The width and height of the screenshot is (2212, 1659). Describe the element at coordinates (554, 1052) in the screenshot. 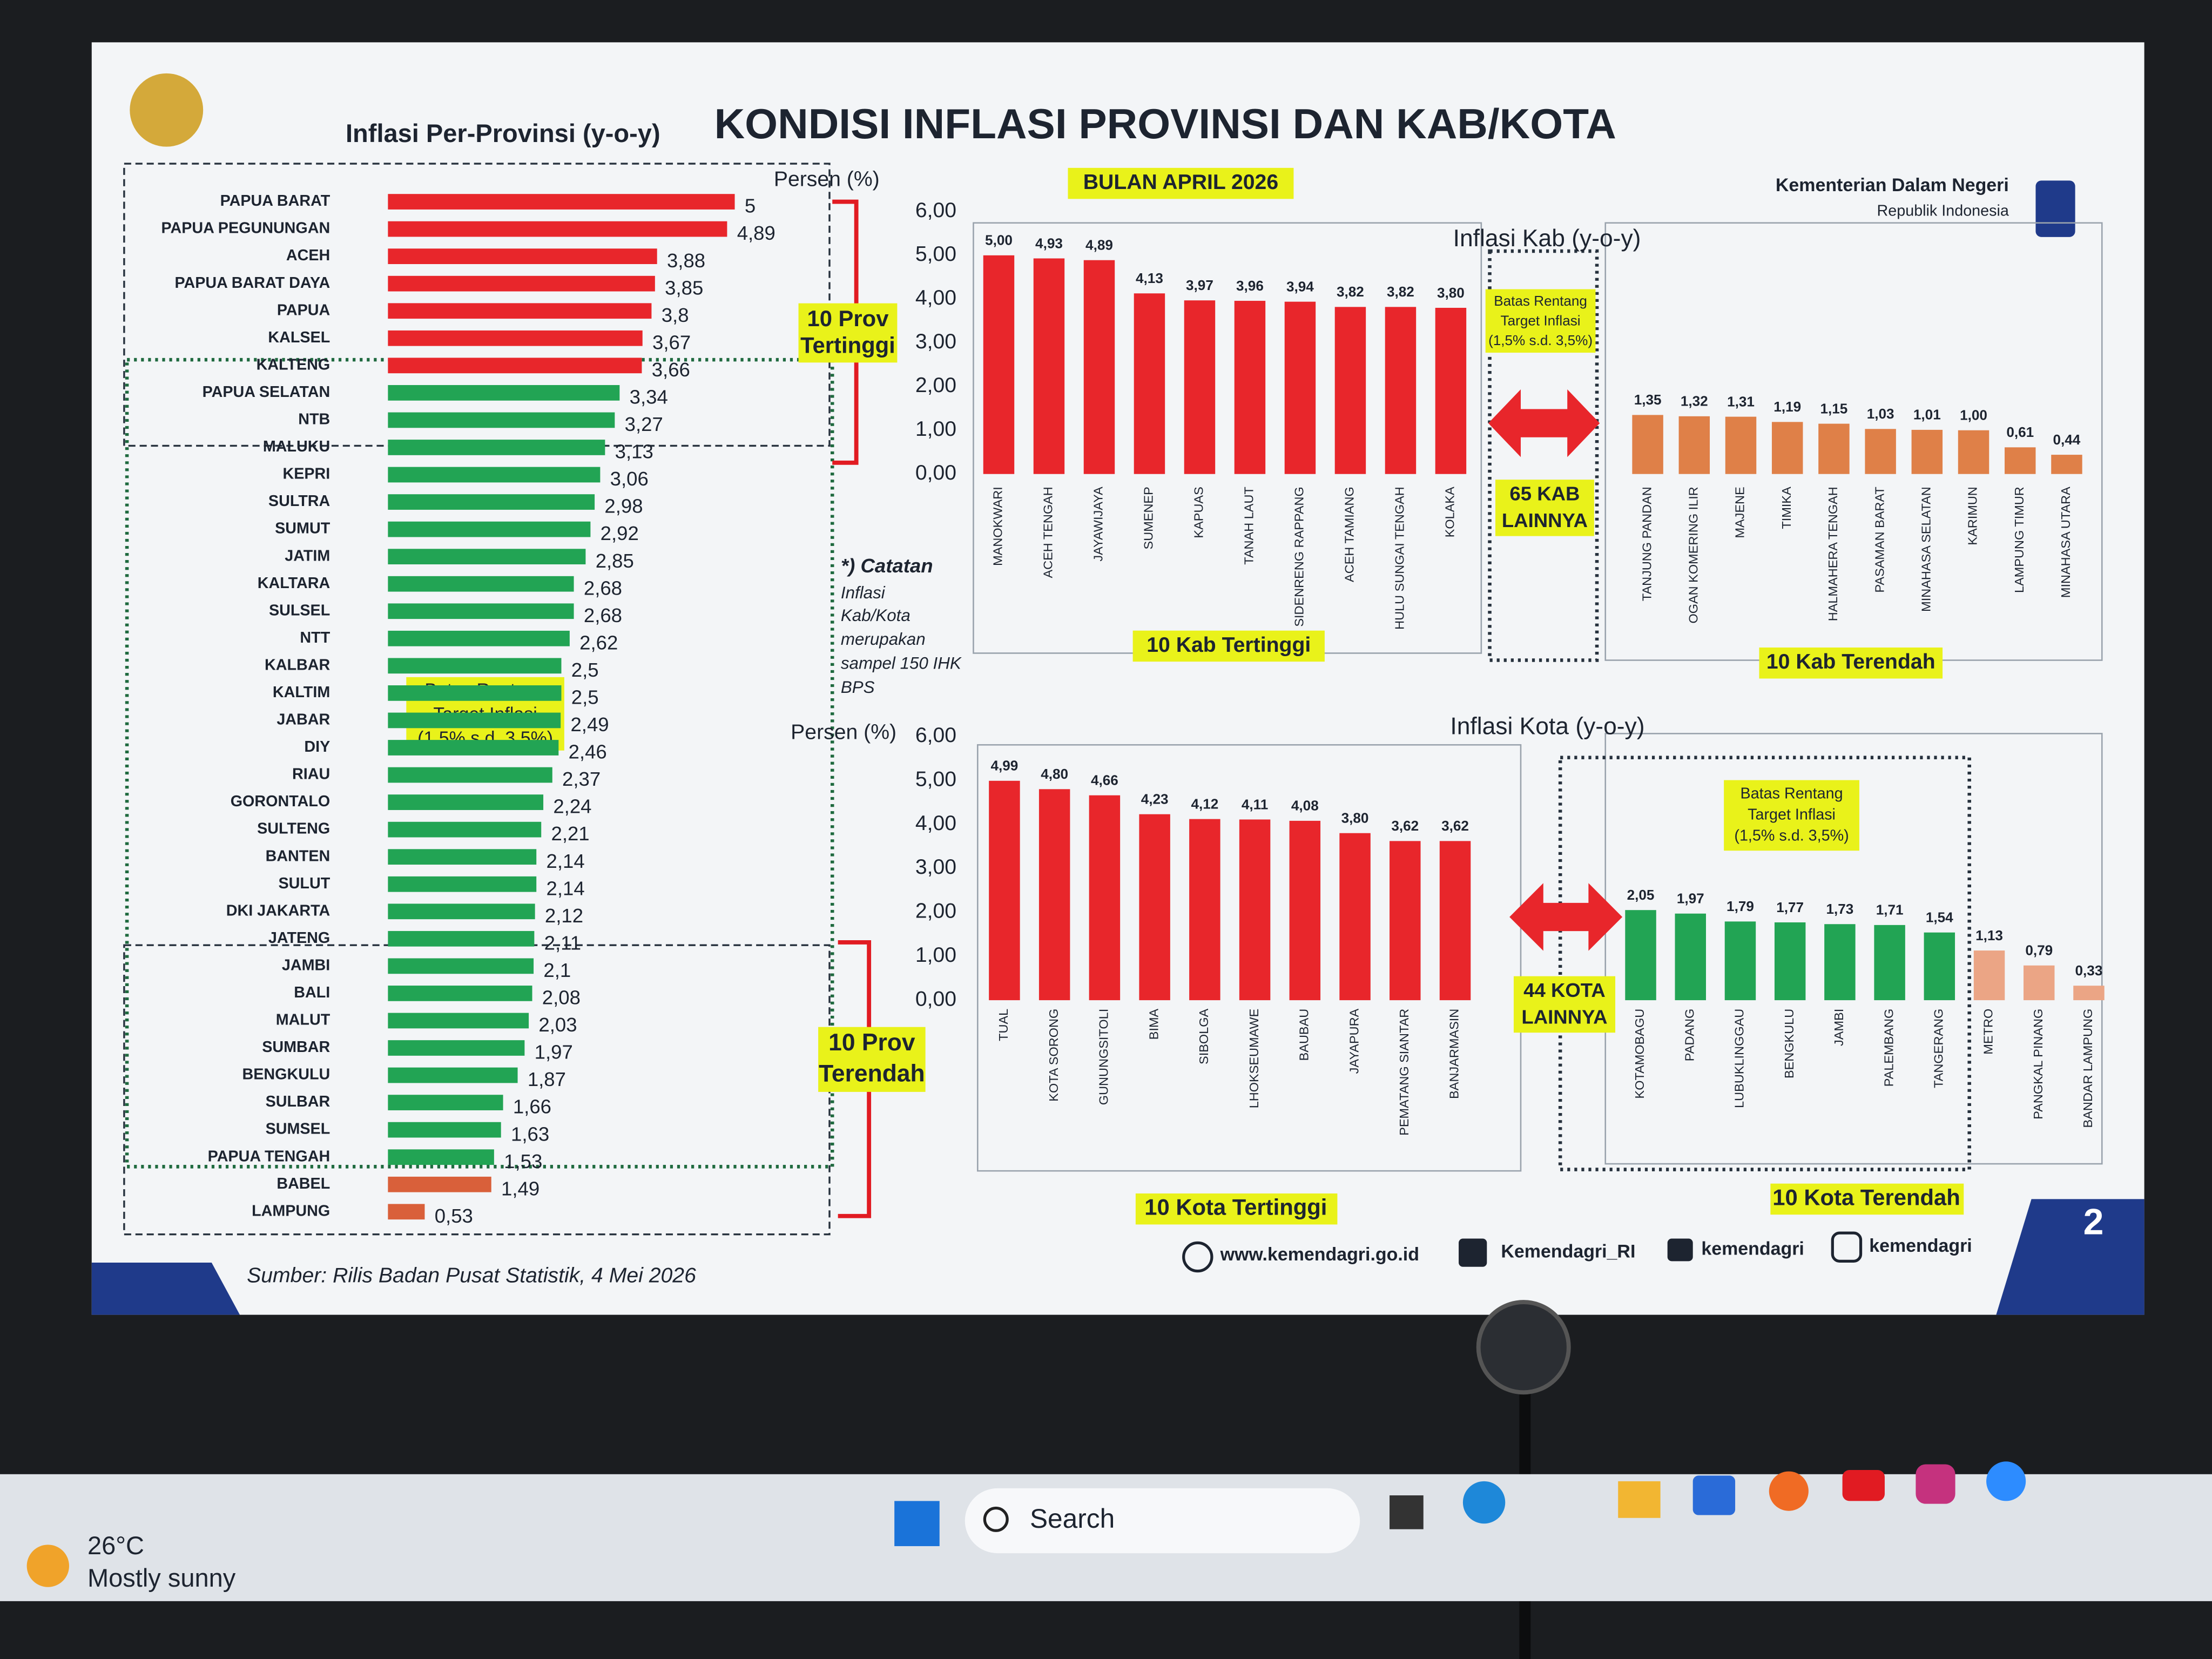

I see `value-label: 1,97` at that location.